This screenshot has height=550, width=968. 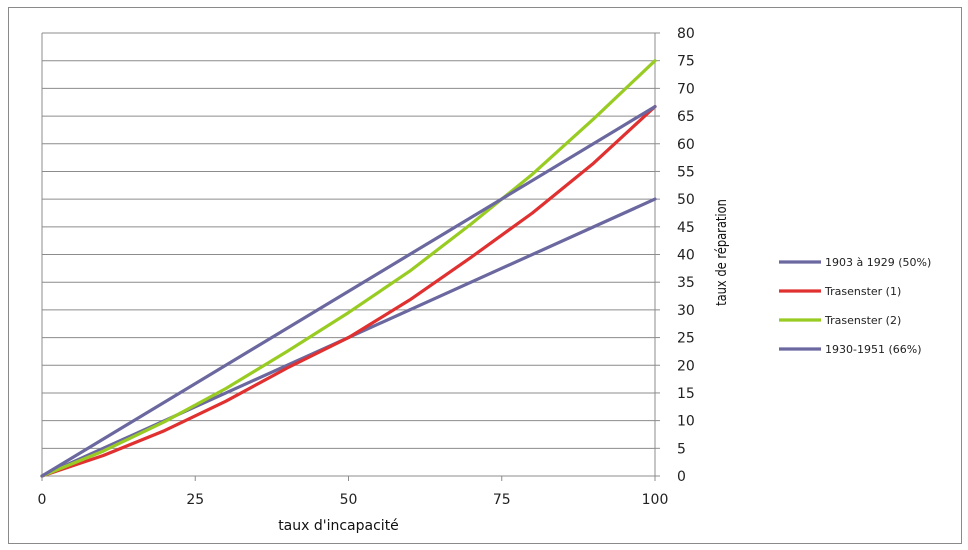 What do you see at coordinates (686, 339) in the screenshot?
I see `y-tick-label: 25` at bounding box center [686, 339].